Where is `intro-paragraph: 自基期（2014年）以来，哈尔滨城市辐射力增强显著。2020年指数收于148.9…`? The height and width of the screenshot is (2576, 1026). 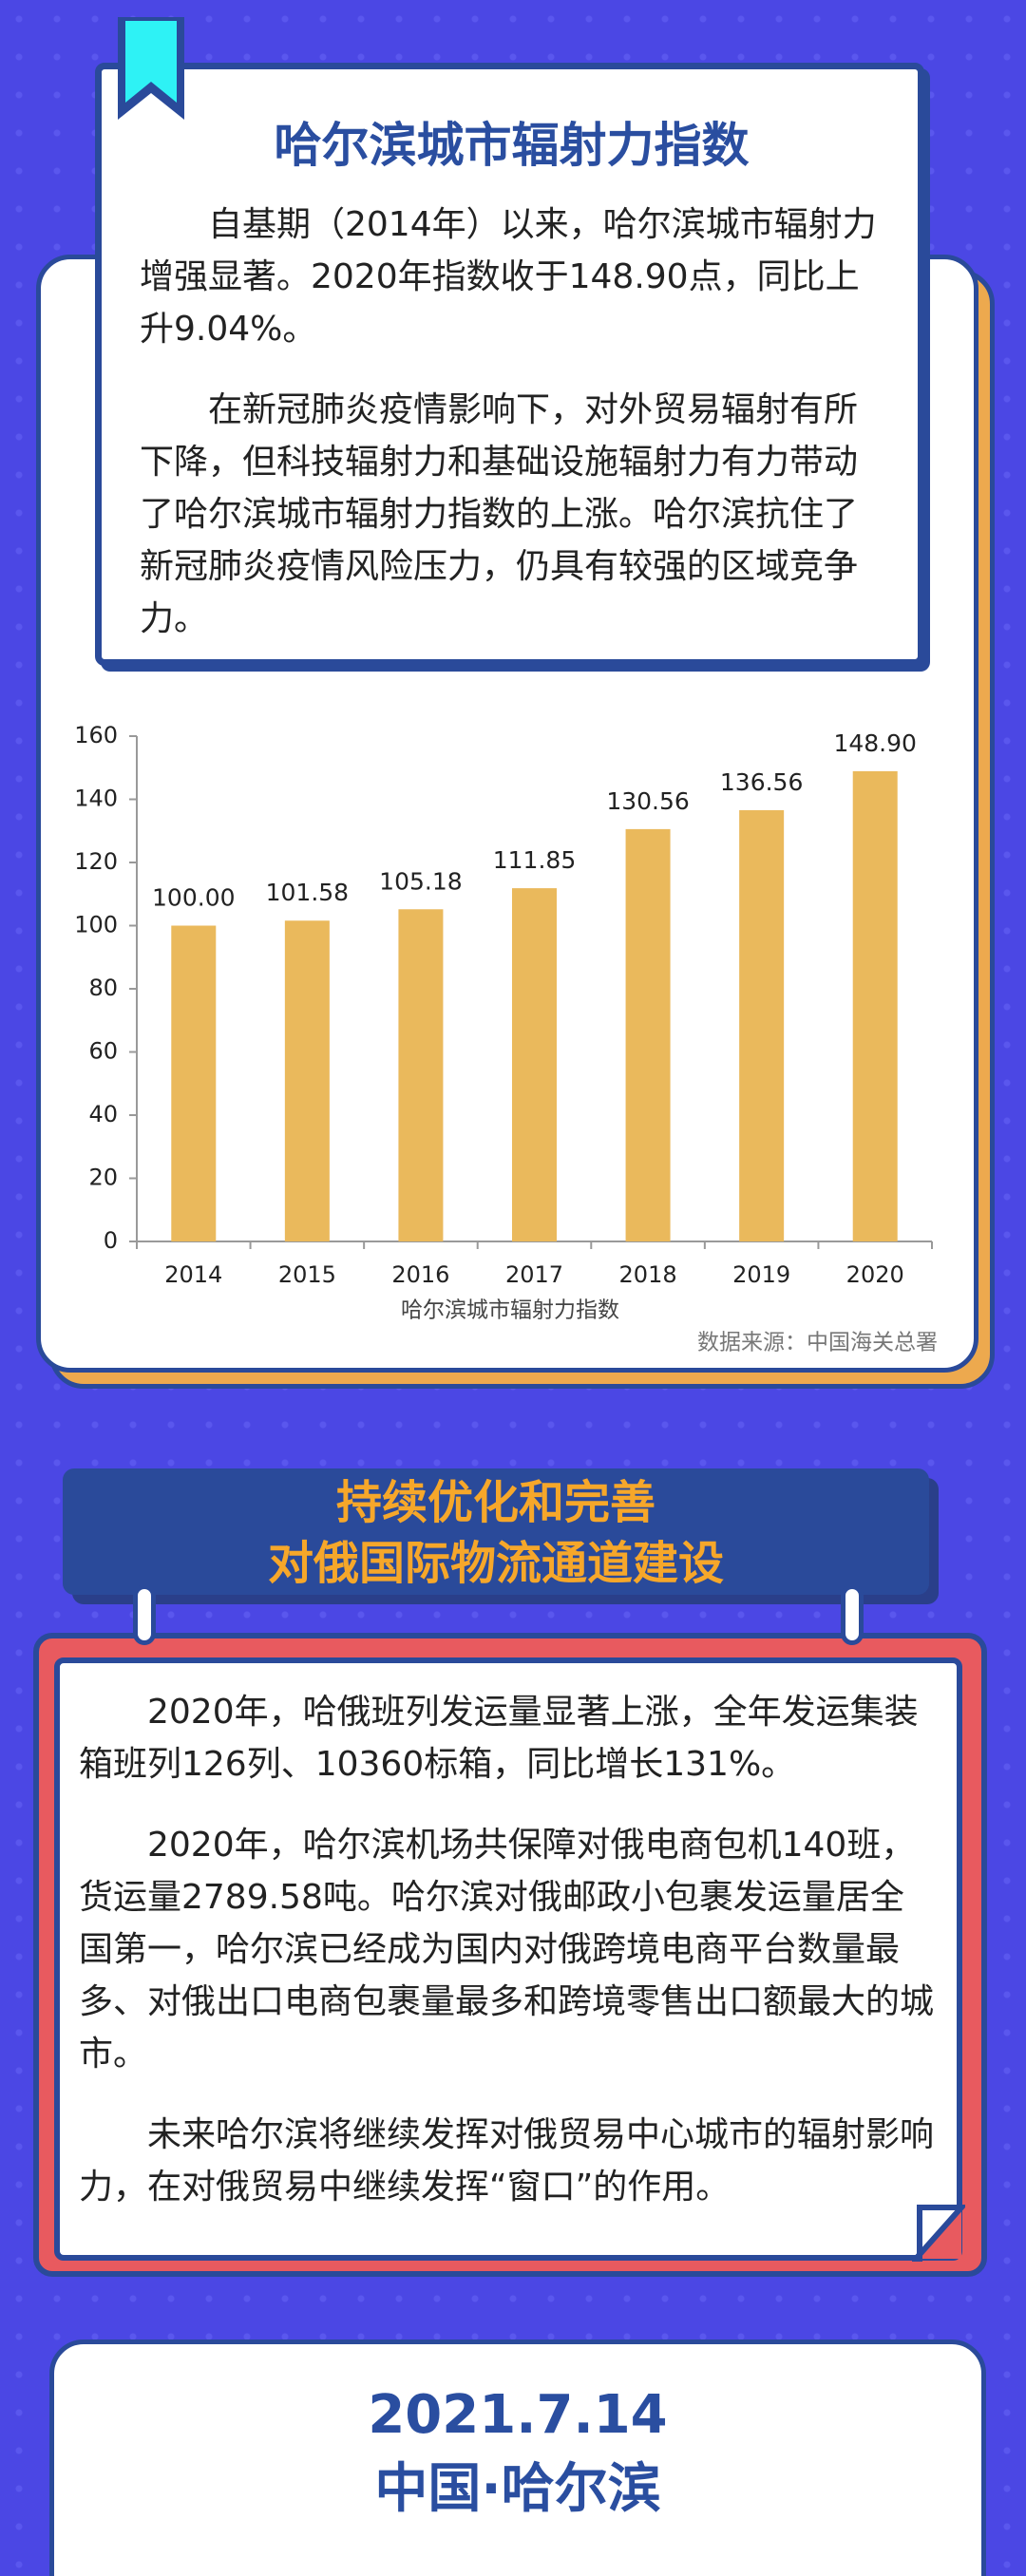
intro-paragraph: 自基期（2014年）以来，哈尔滨城市辐射力增强显著。2020年指数收于148.9… is located at coordinates (508, 277).